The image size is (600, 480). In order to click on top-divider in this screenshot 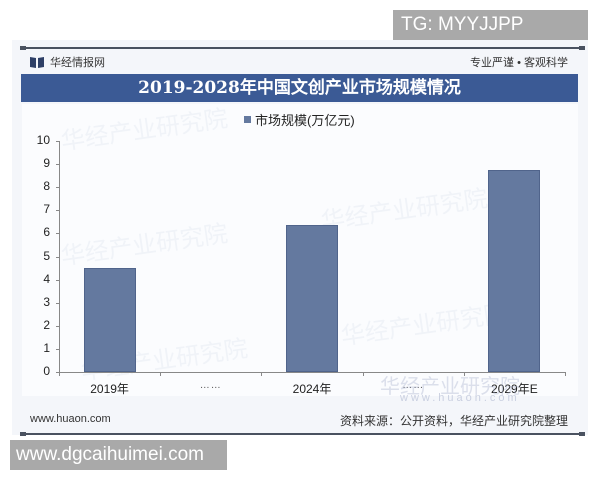, I will do `click(302, 48)`.